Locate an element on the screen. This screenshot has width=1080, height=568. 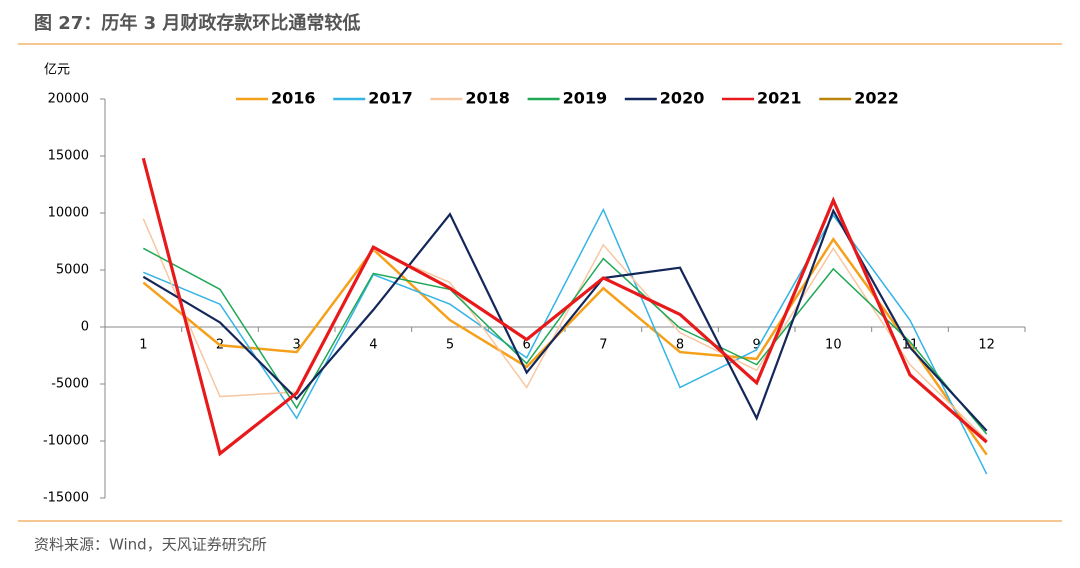
legend-label: 2020 is located at coordinates (682, 98).